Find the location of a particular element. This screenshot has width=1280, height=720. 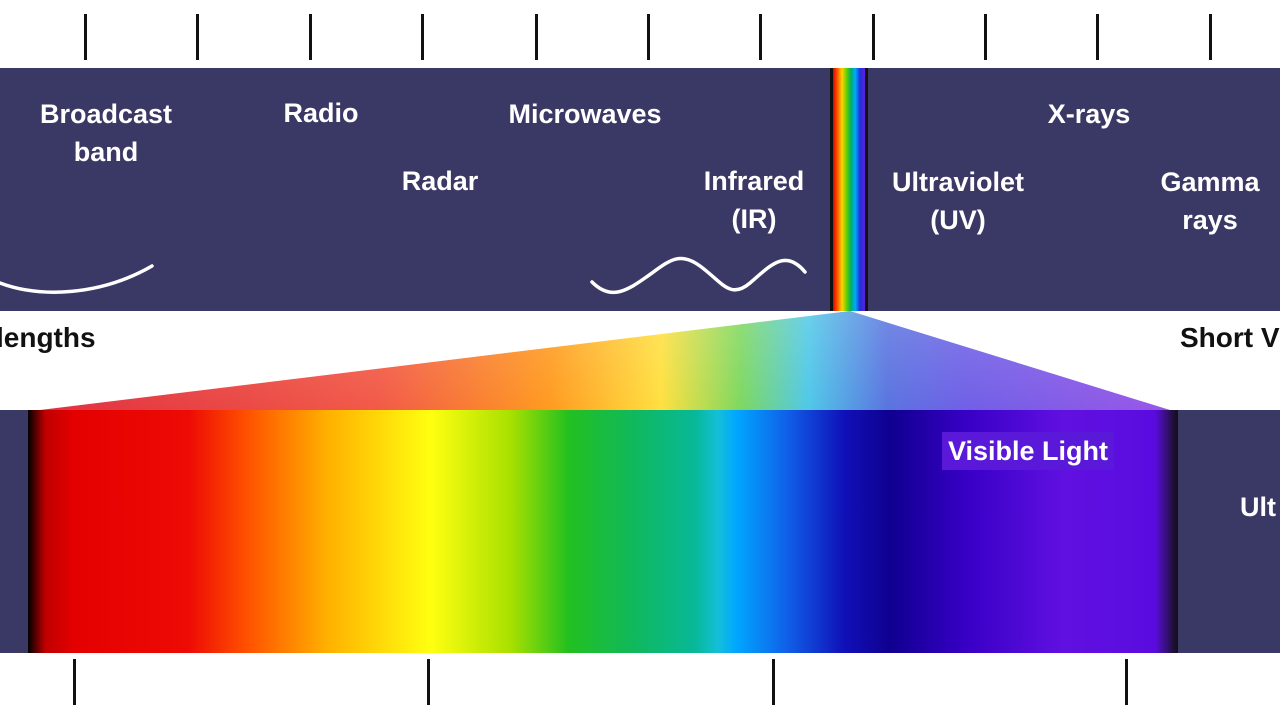

visible-light-fan-shade is located at coordinates (605, 360).